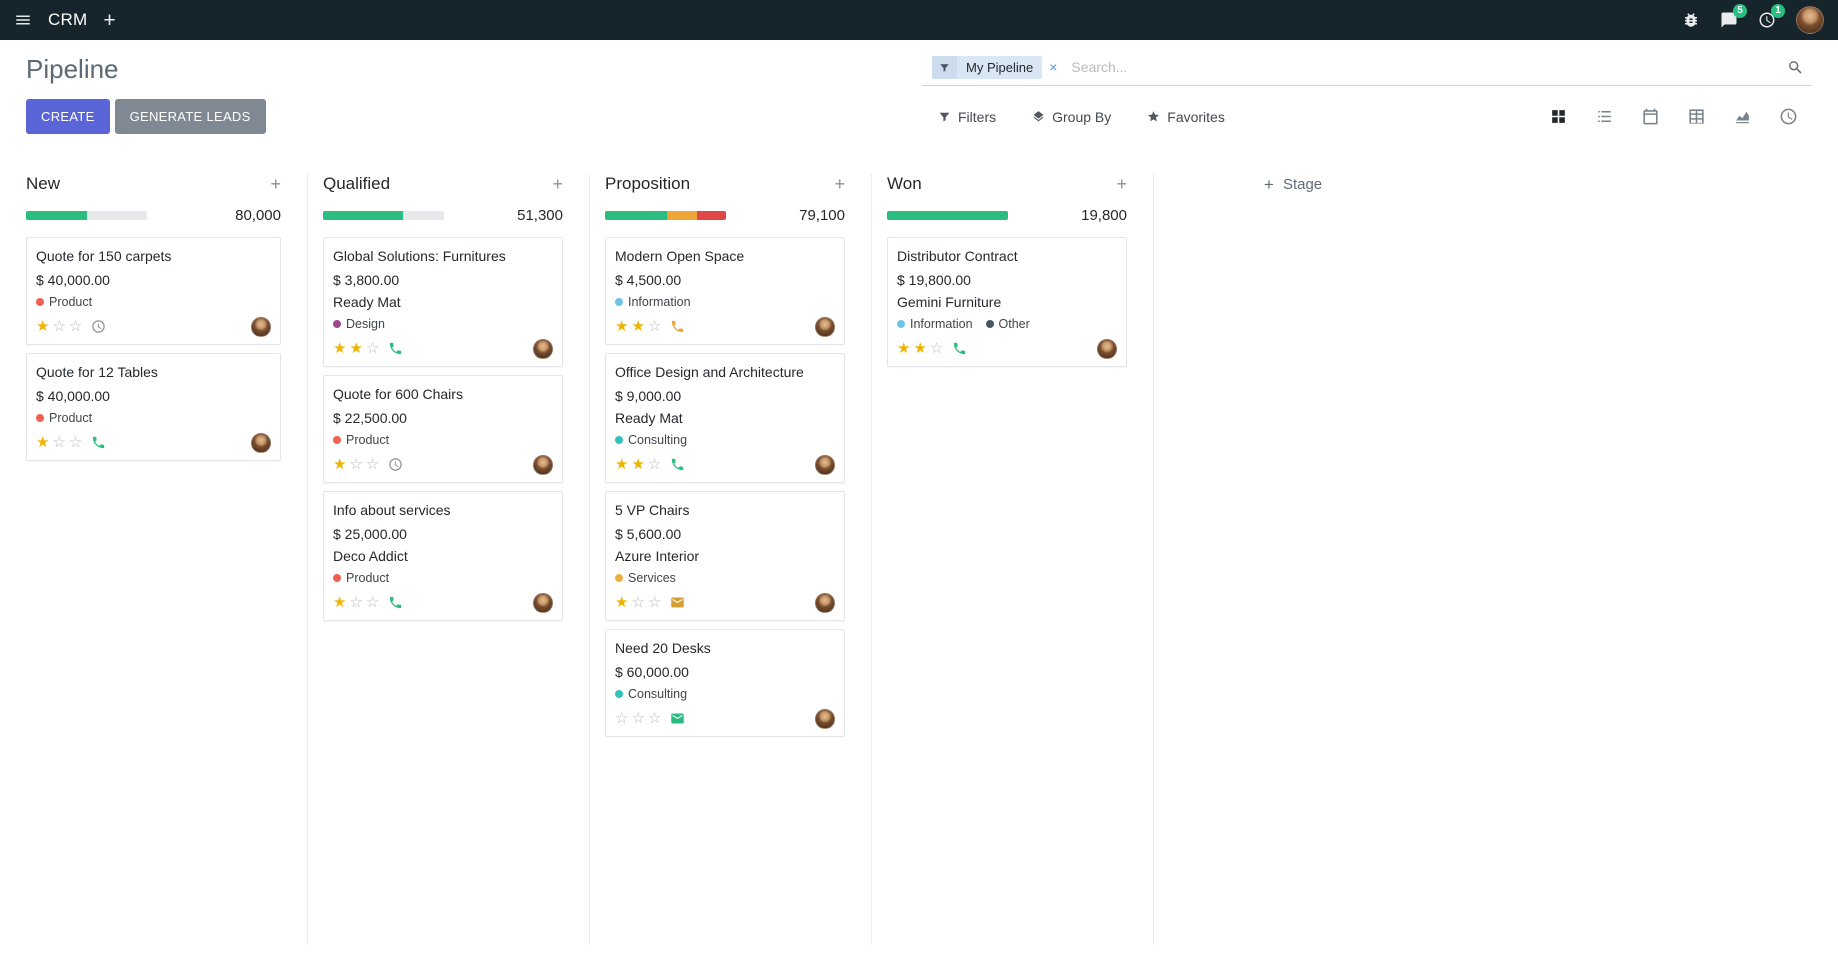 The width and height of the screenshot is (1838, 955). What do you see at coordinates (1795, 67) in the screenshot?
I see `search-icon` at bounding box center [1795, 67].